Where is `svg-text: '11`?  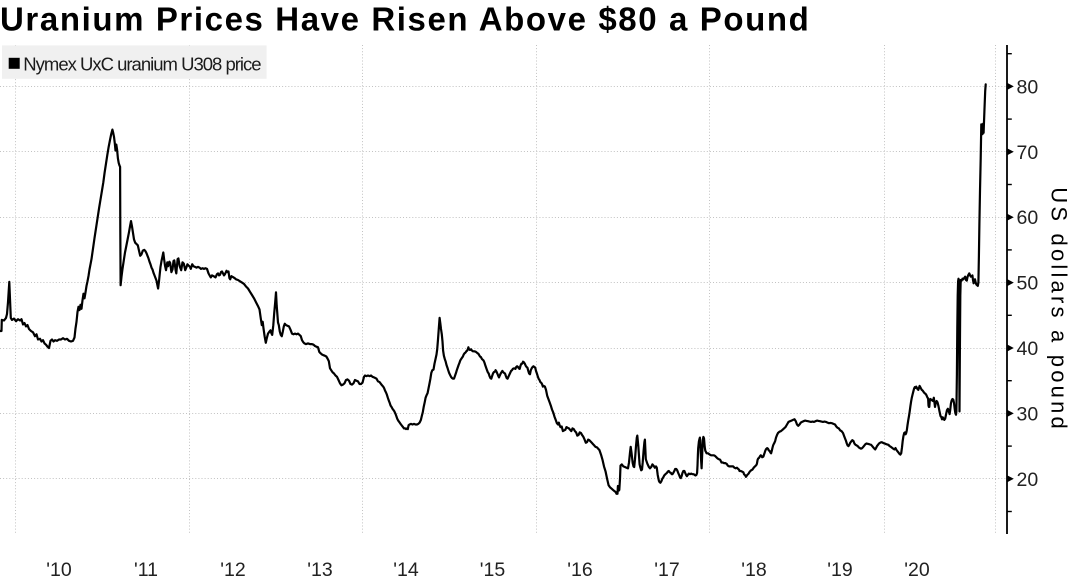 svg-text: '11 is located at coordinates (146, 570).